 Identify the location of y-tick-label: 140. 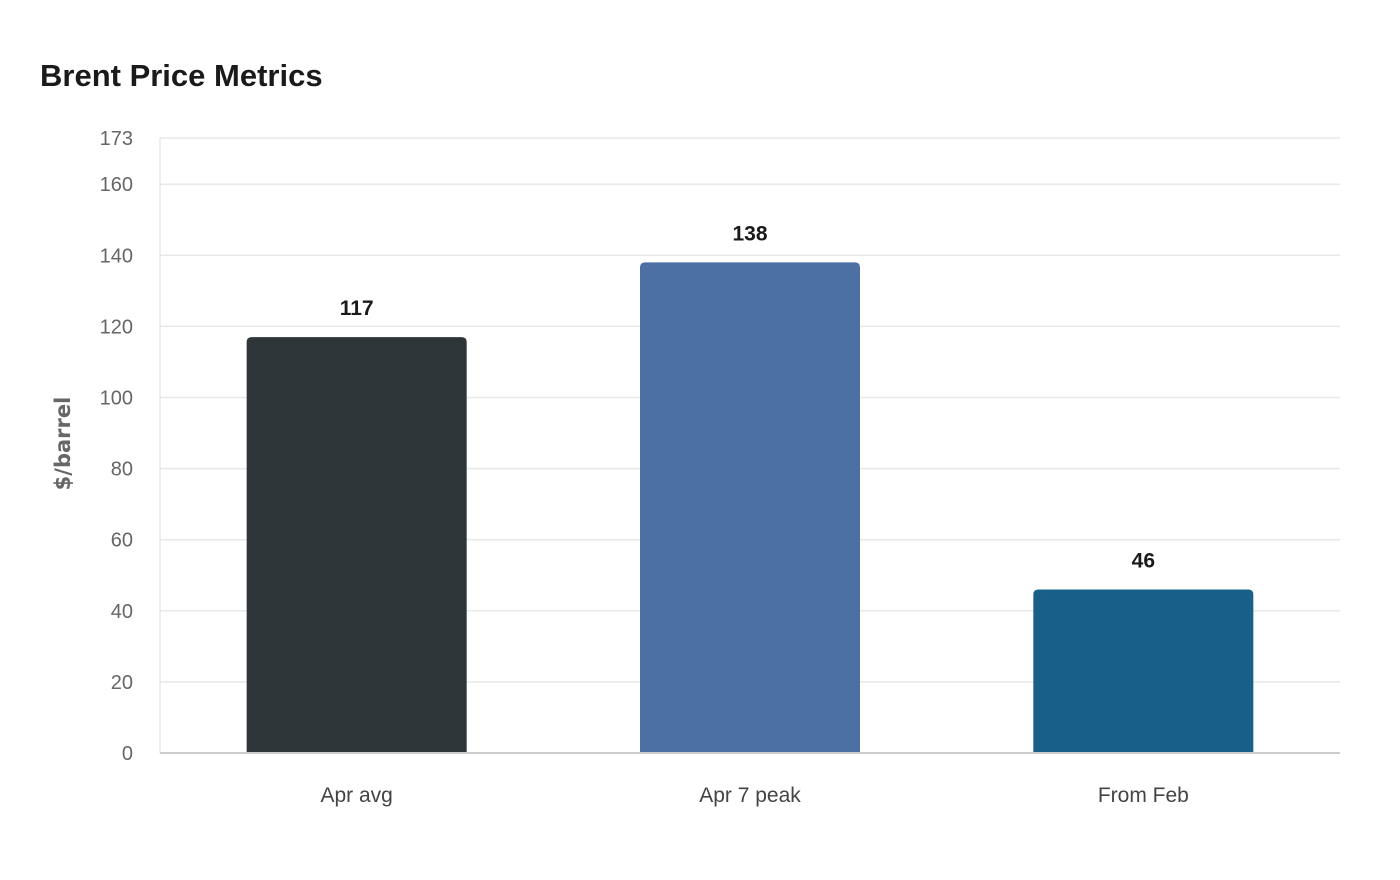
(116, 256).